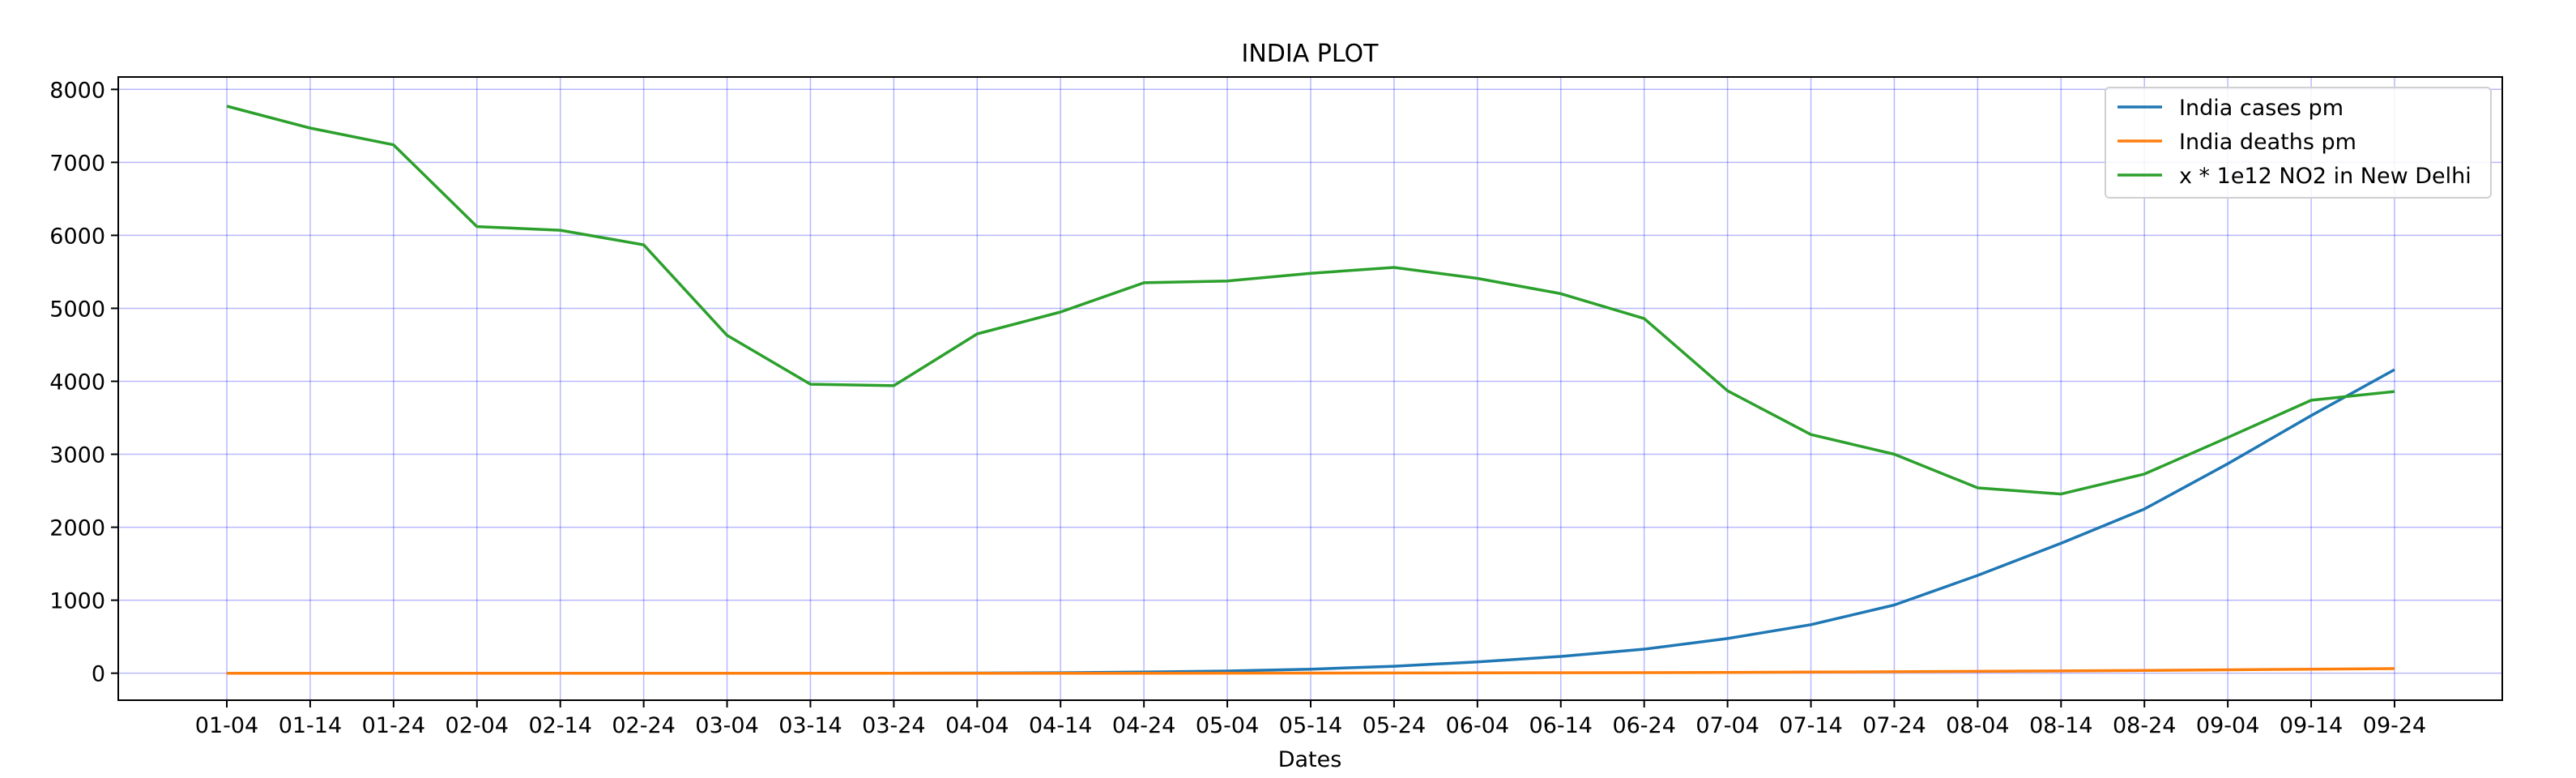 The image size is (2576, 778). Describe the element at coordinates (1894, 725) in the screenshot. I see `x-tick-label: 07-24` at that location.